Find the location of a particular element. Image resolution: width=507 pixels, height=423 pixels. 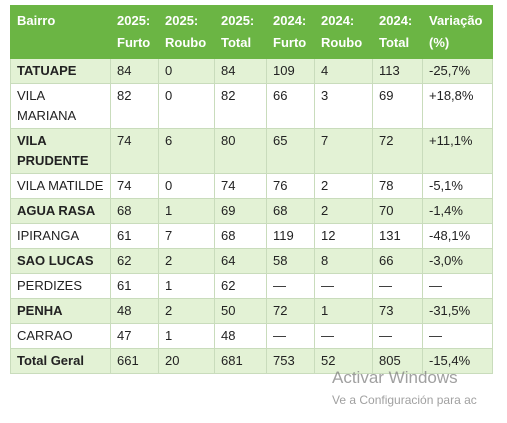

table-row: IPIRANGA 61 7 68 119 12 131 -48,1% is located at coordinates (251, 236).